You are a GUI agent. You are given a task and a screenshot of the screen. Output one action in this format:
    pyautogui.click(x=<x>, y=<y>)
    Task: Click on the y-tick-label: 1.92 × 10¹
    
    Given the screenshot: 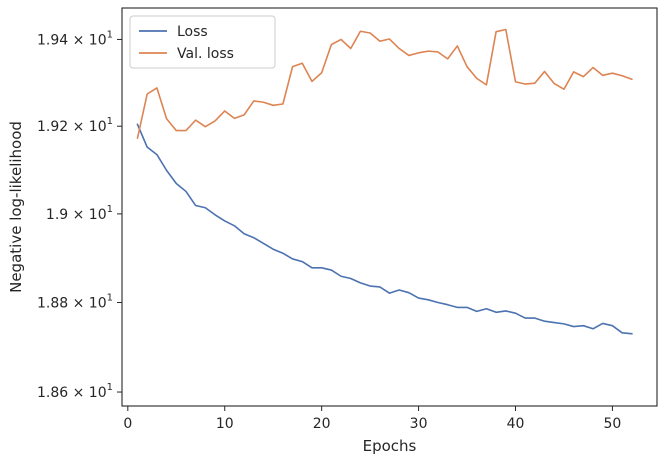 What is the action you would take?
    pyautogui.click(x=75, y=125)
    